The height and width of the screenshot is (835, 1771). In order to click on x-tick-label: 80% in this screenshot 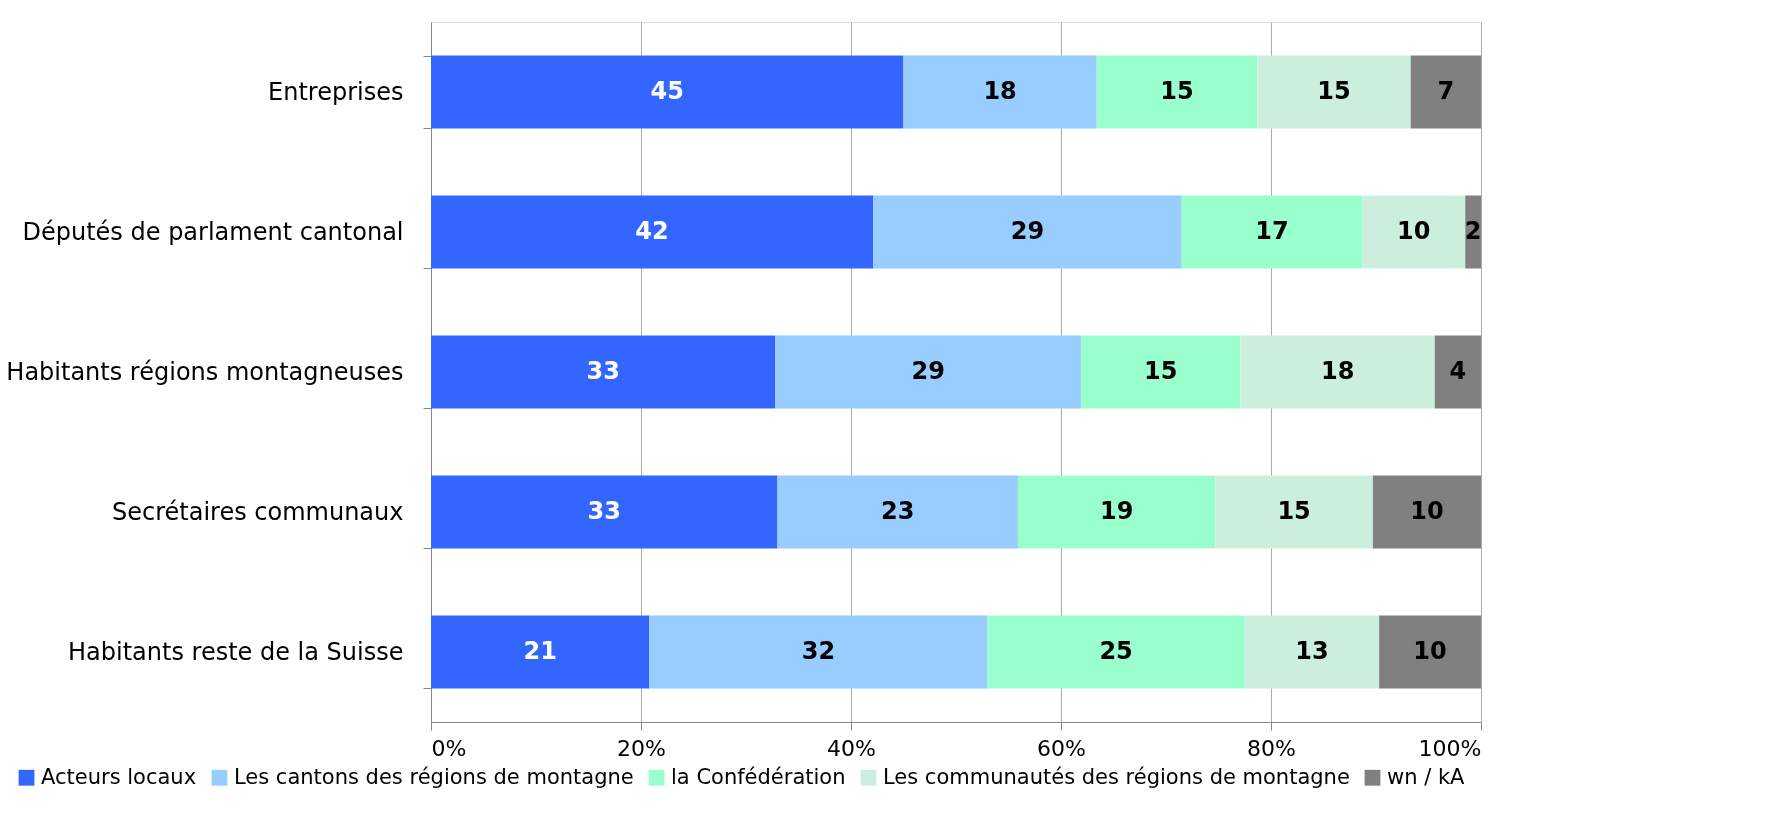, I will do `click(1271, 748)`.